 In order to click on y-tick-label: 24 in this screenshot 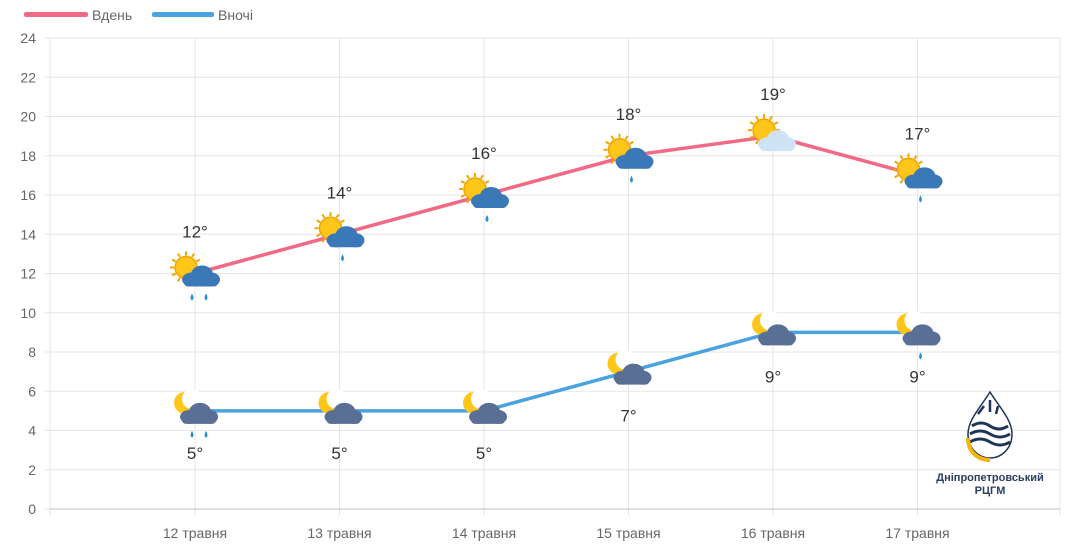, I will do `click(28, 38)`.